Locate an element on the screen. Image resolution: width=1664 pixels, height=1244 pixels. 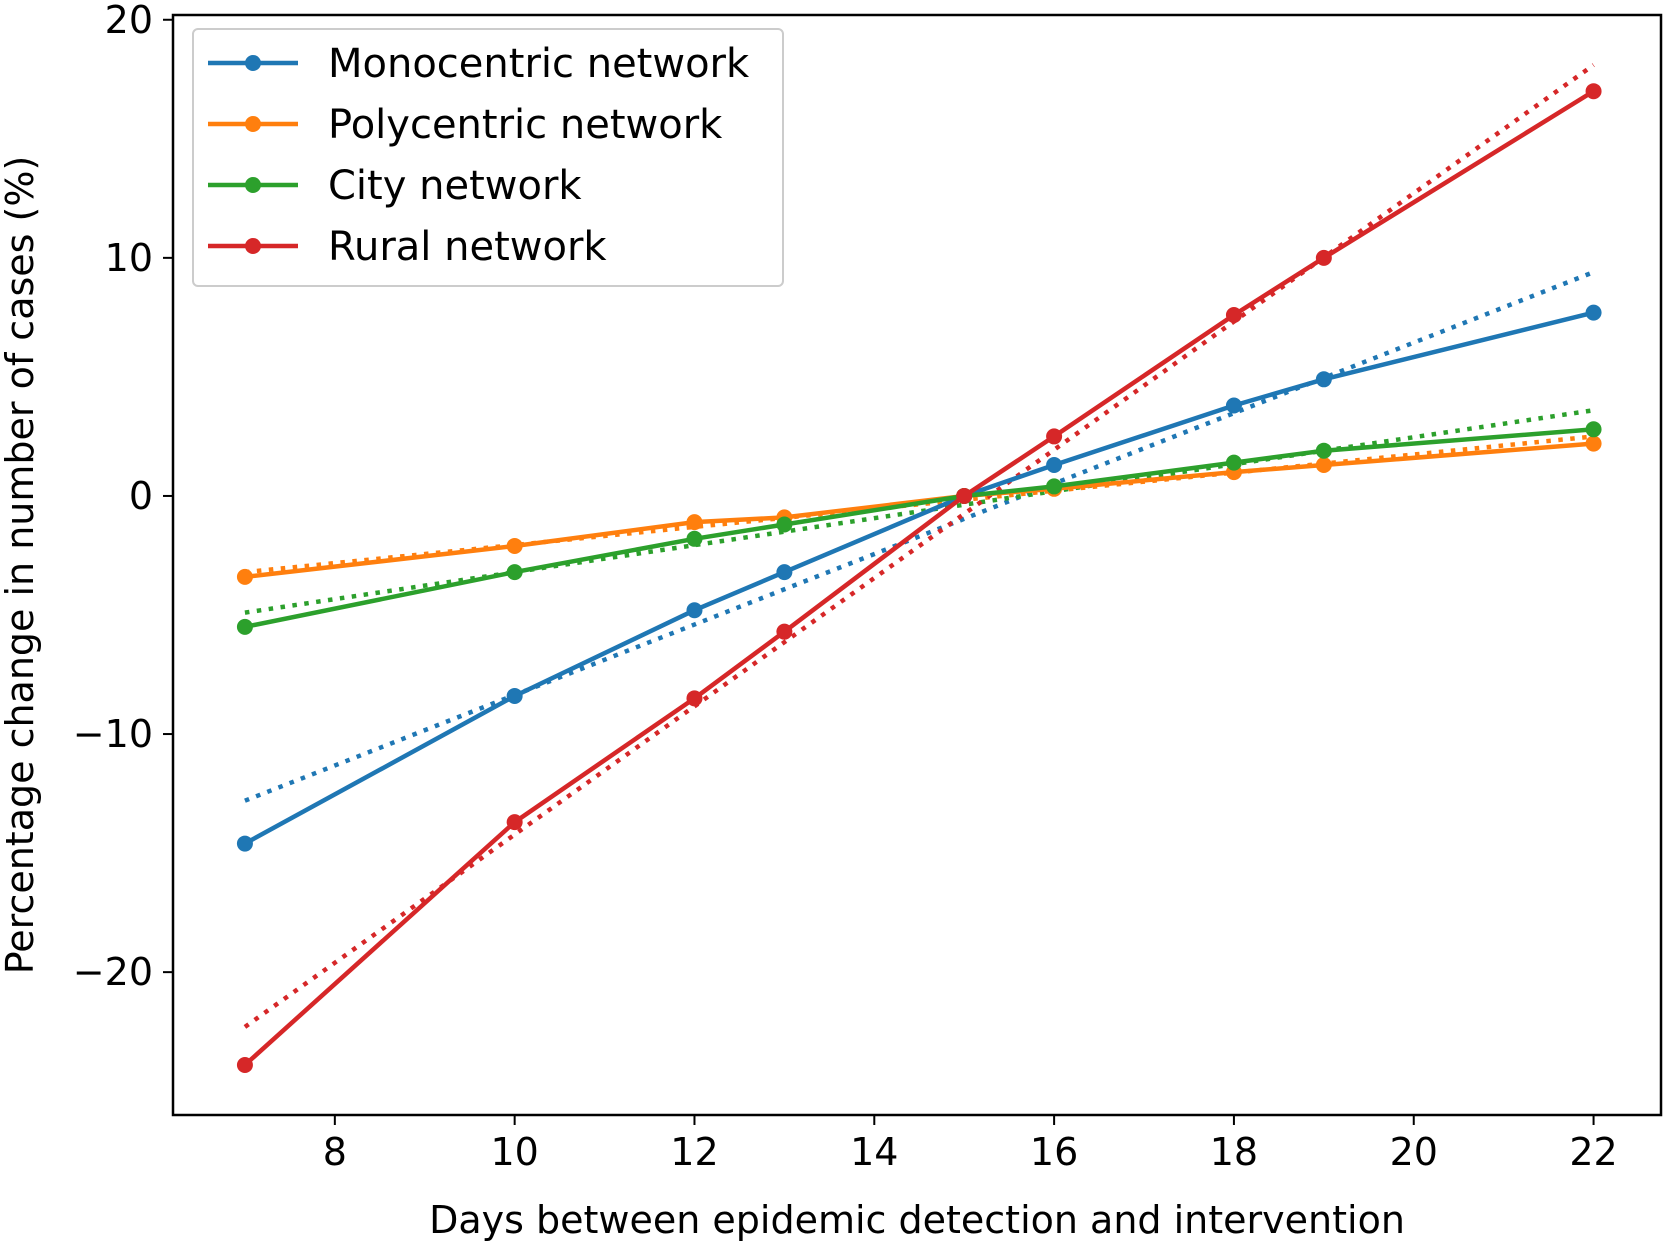
y-tick-label: −20 is located at coordinates (113, 972).